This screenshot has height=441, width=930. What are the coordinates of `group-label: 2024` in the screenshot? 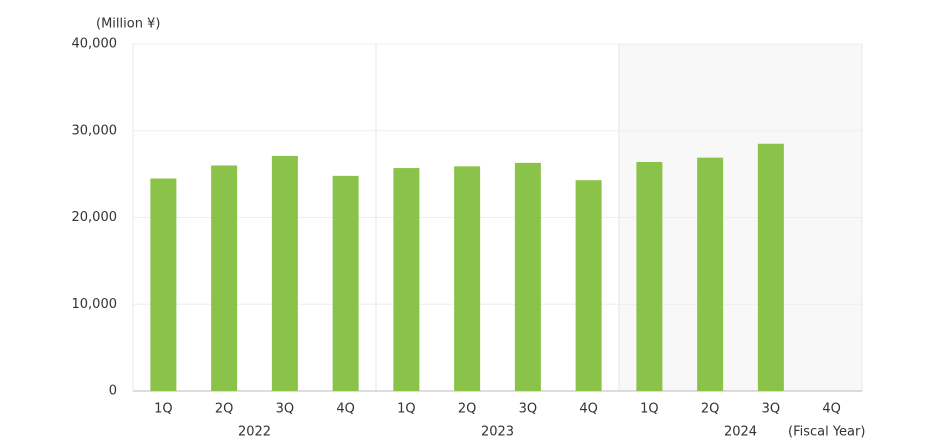 It's located at (740, 432).